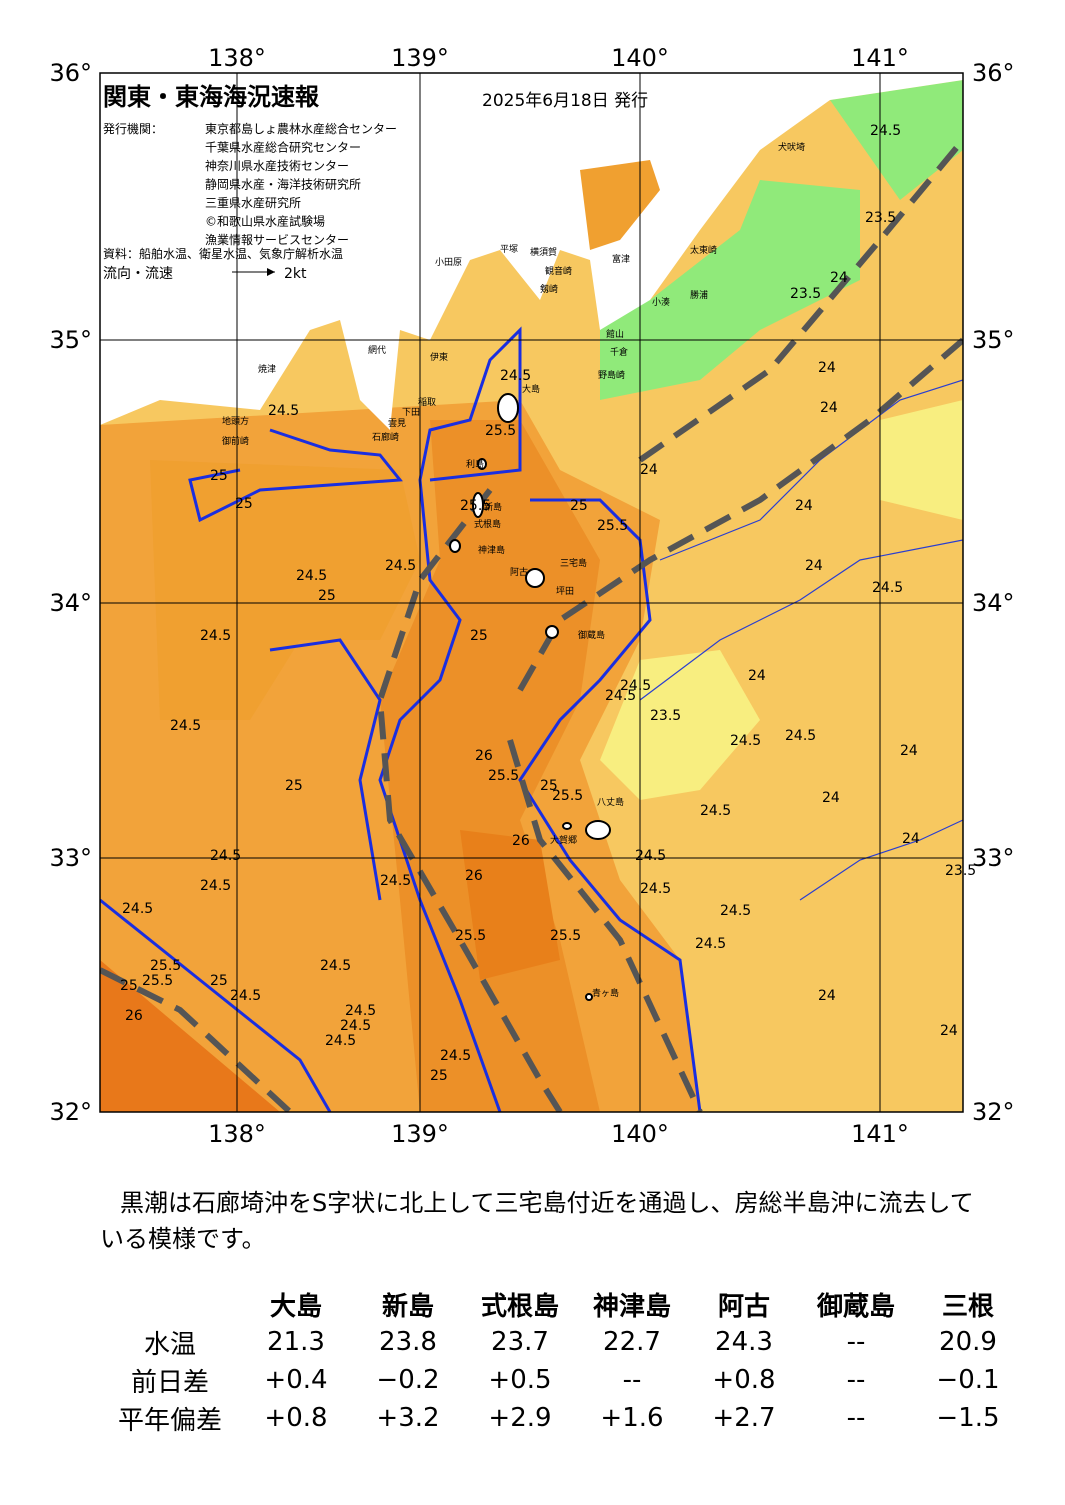 Image resolution: width=1065 pixels, height=1505 pixels. Describe the element at coordinates (520, 1380) in the screenshot. I see `cell: +0.5` at that location.